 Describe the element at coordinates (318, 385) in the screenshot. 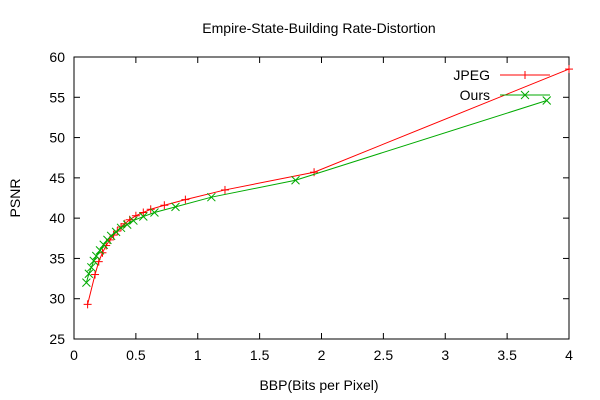

I see `x-axis-label: BBP(Bits per Pixel)` at that location.